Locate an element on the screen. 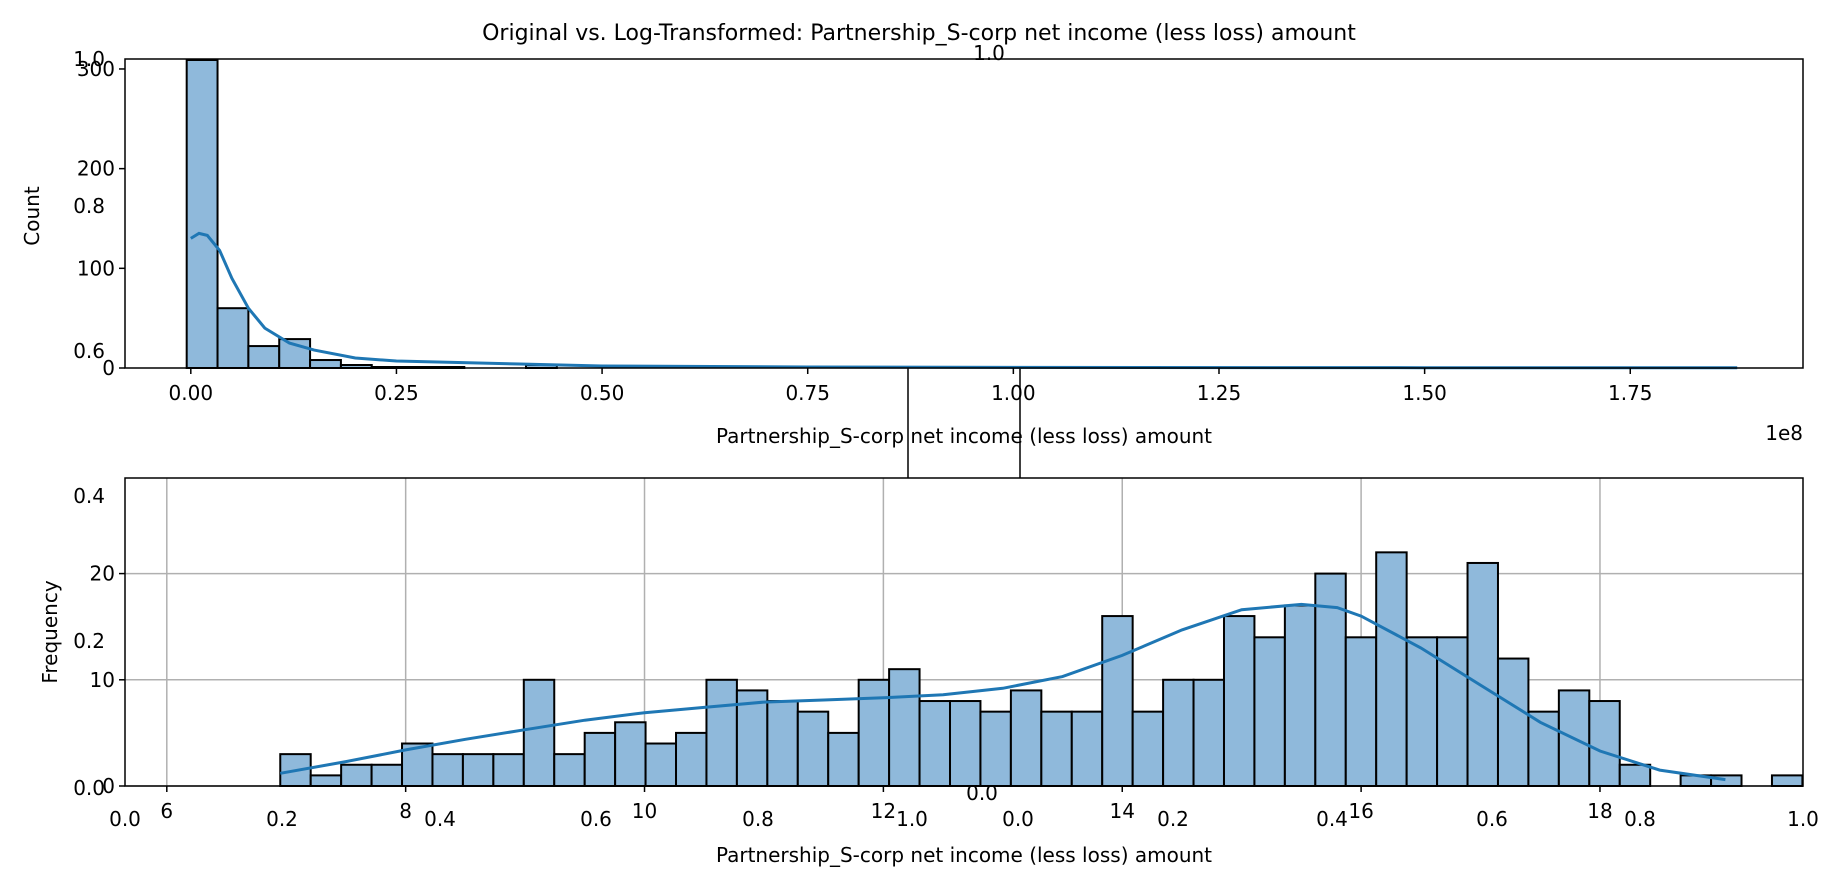 This screenshot has width=1838, height=886. original-y-axis-label: Count is located at coordinates (32, 216).